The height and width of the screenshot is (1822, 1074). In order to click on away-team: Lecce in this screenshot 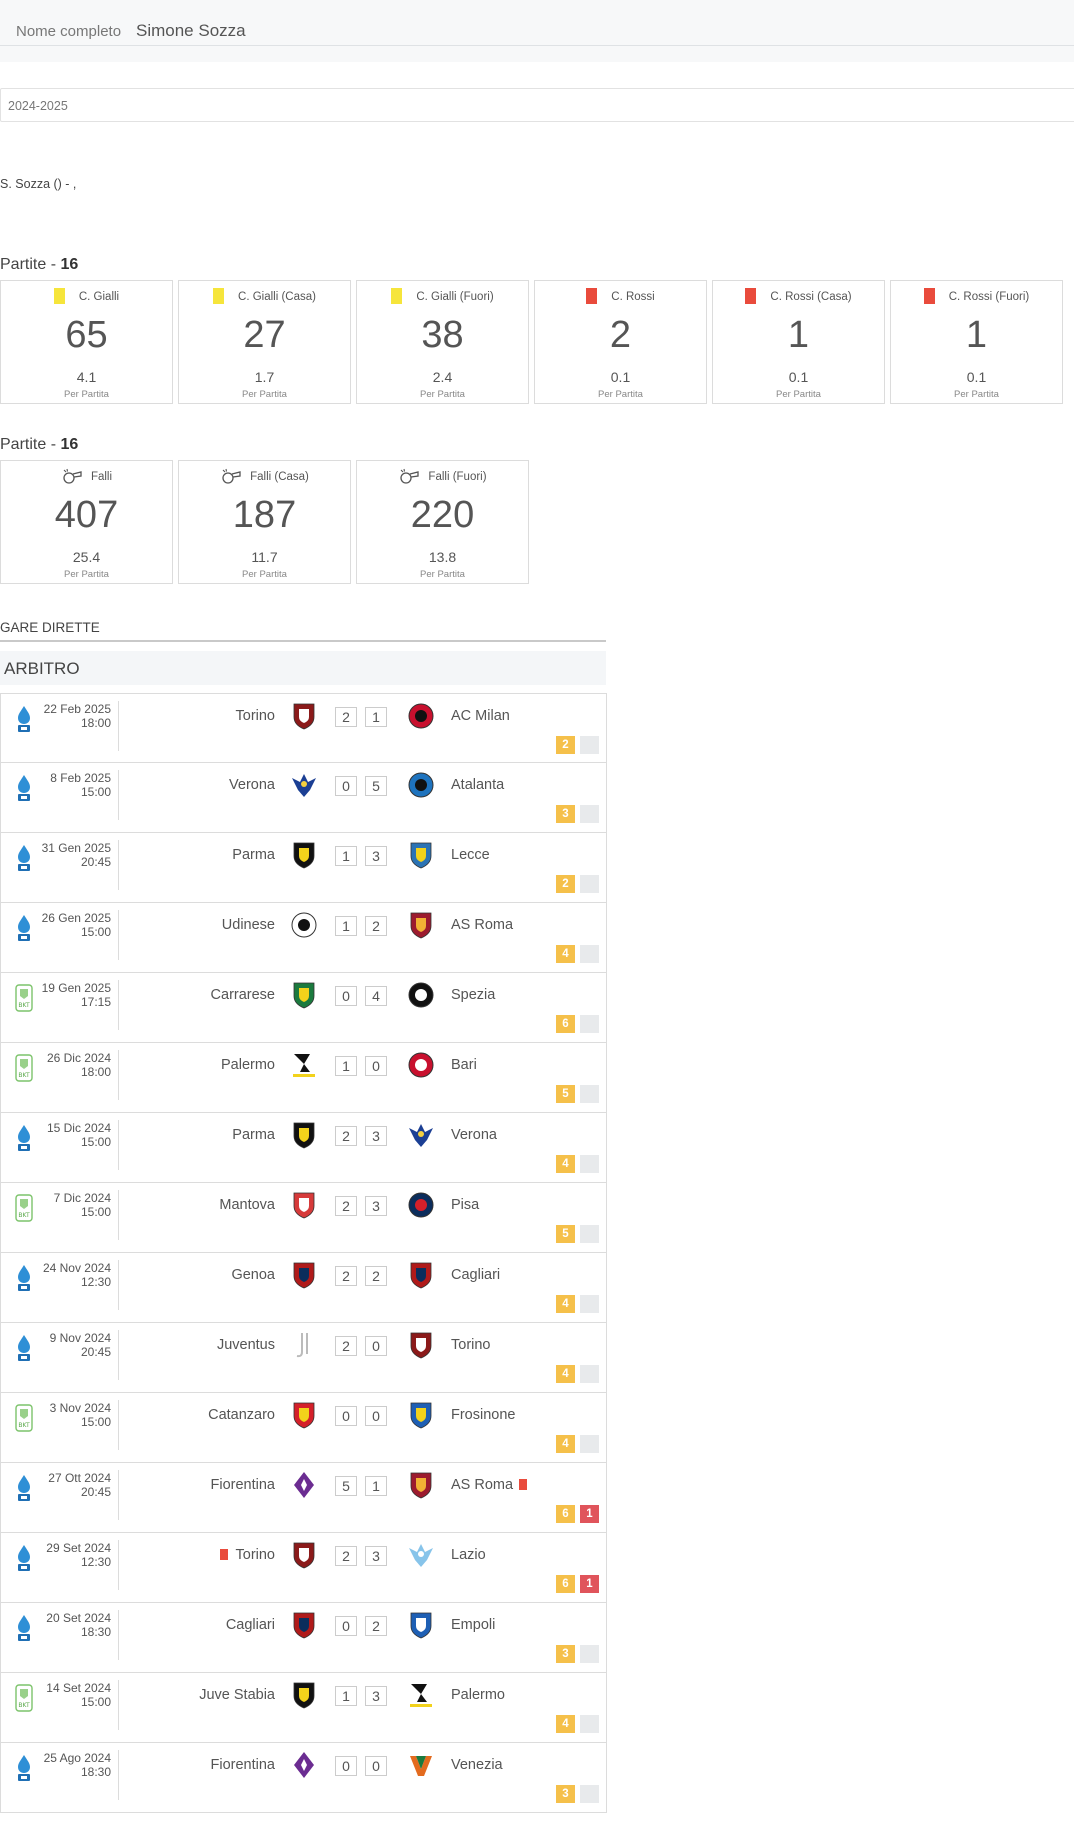, I will do `click(470, 855)`.